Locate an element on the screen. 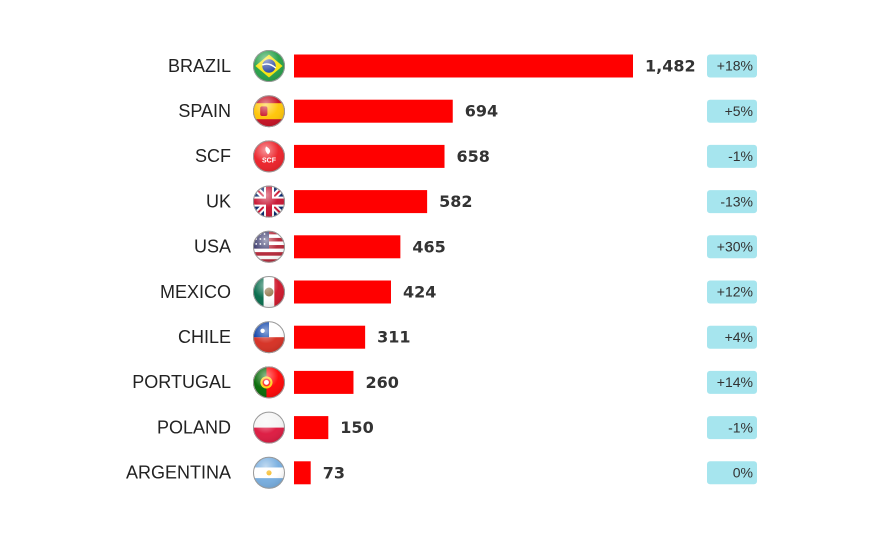 The width and height of the screenshot is (882, 535). category-label: SPAIN is located at coordinates (204, 111).